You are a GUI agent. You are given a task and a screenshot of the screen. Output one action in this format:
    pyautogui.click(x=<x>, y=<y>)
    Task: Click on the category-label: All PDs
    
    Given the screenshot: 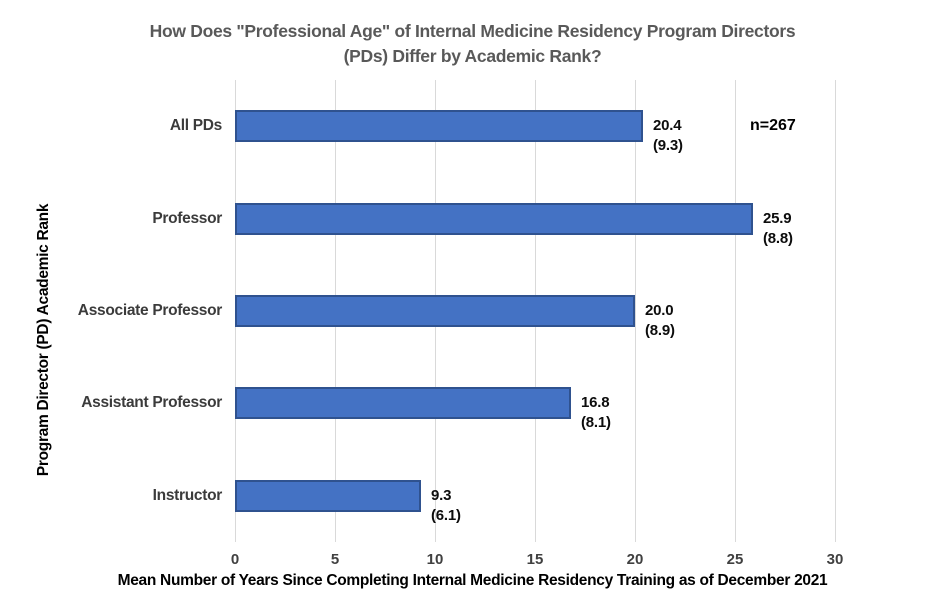 What is the action you would take?
    pyautogui.click(x=195, y=126)
    